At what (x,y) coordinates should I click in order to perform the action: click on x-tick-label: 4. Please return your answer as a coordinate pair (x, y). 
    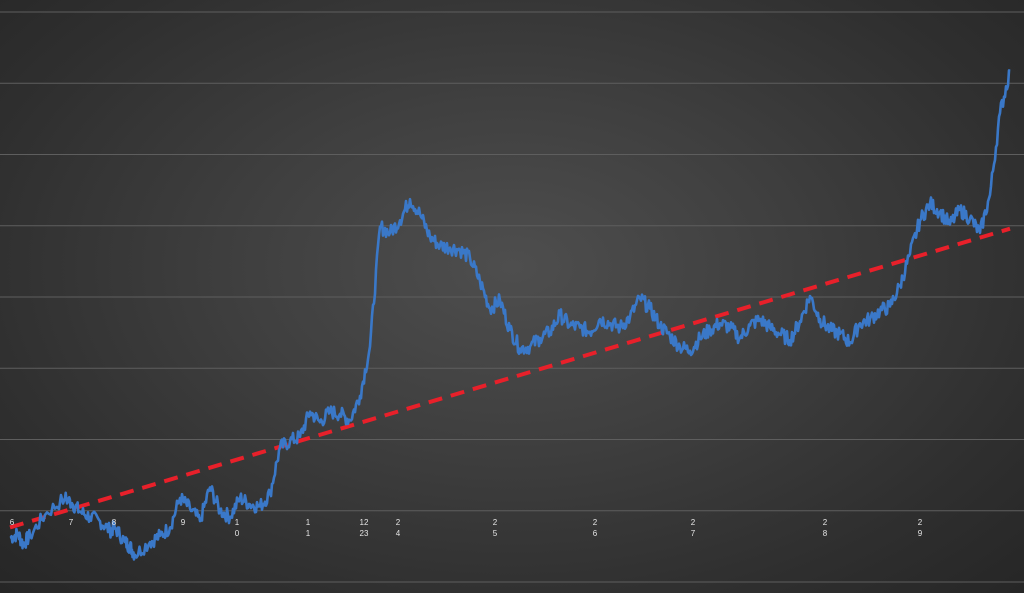
    Looking at the image, I should click on (398, 533).